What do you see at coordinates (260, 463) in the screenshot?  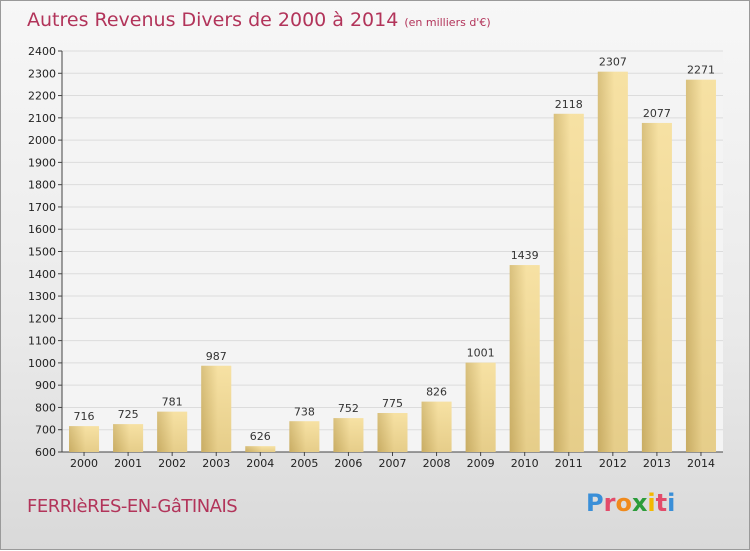 I see `x-tick-label: 2004` at bounding box center [260, 463].